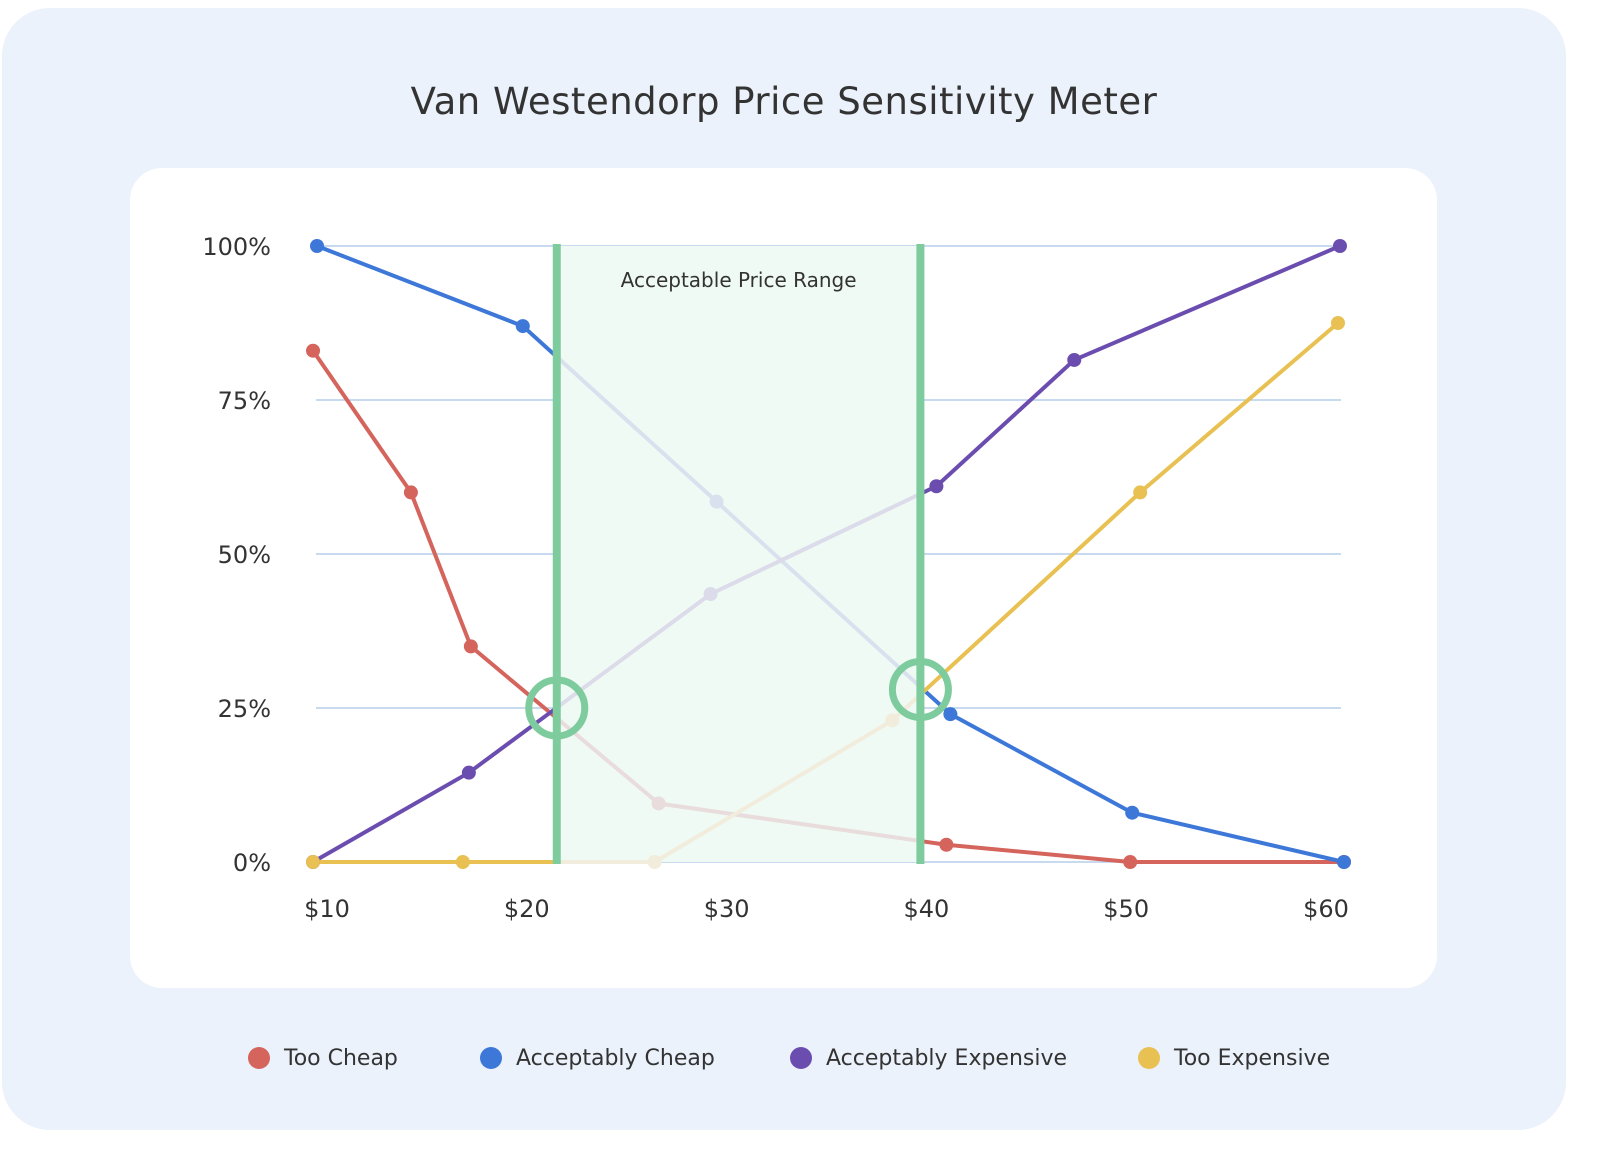 This screenshot has height=1156, width=1600. Describe the element at coordinates (244, 709) in the screenshot. I see `y-tick-label: 25%` at that location.